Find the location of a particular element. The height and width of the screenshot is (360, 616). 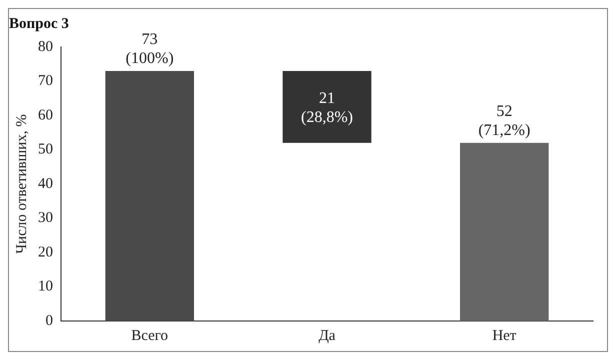

x-tick-label: Всего is located at coordinates (149, 336).